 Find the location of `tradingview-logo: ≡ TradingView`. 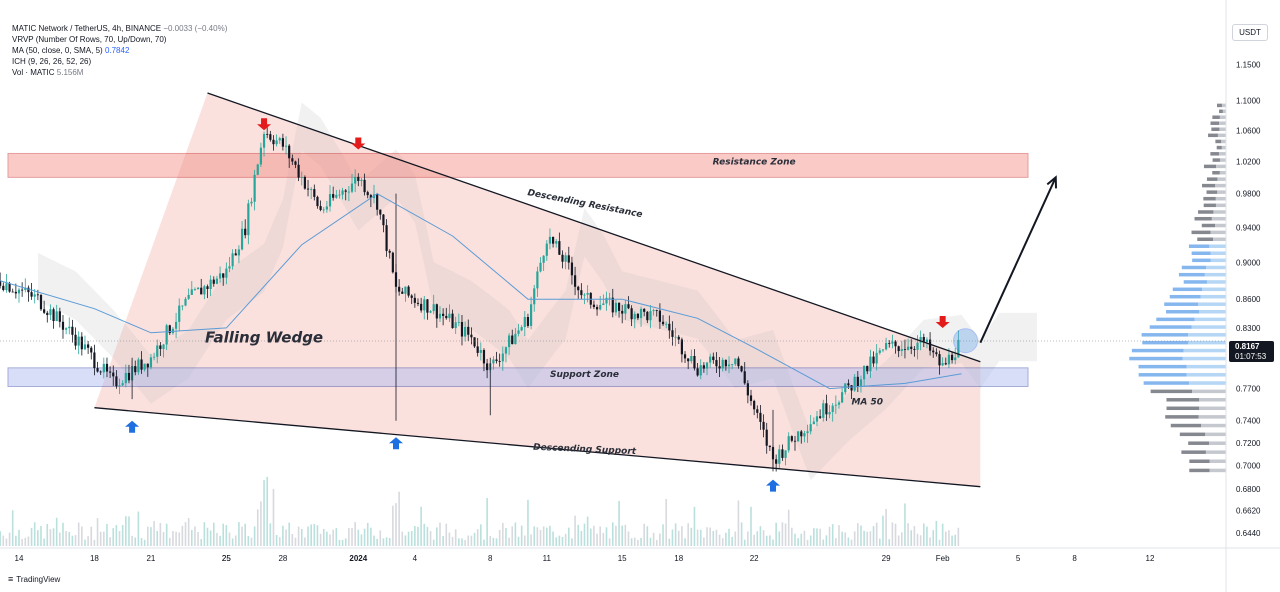

tradingview-logo: ≡ TradingView is located at coordinates (34, 579).